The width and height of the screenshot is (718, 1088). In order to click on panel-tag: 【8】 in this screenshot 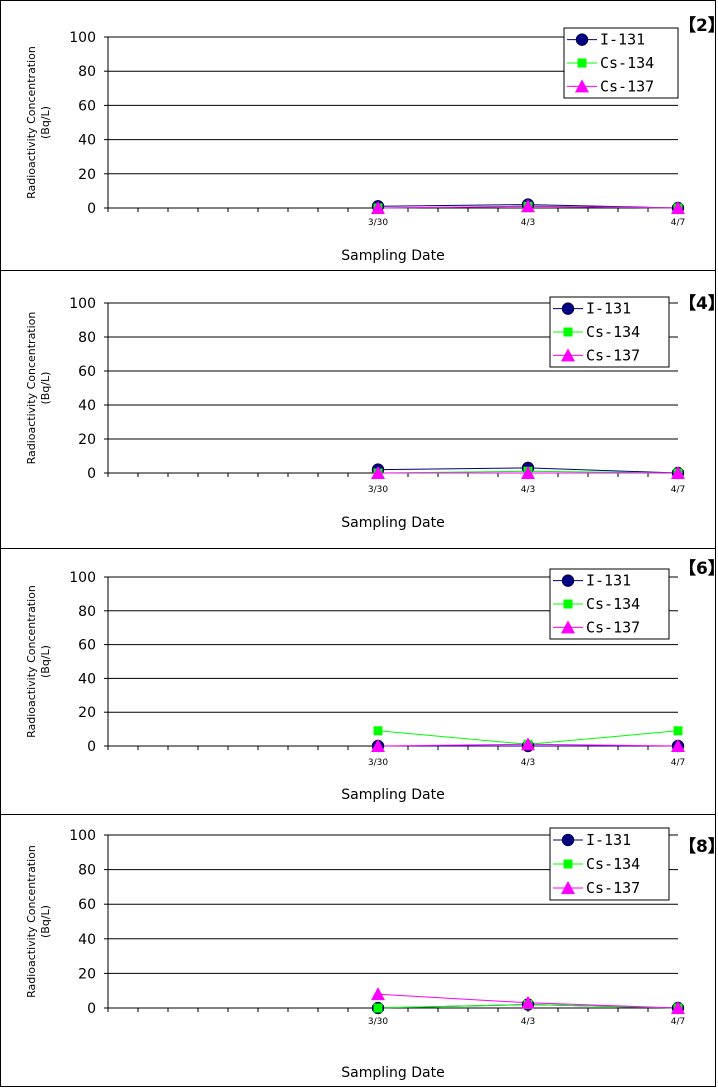, I will do `click(698, 846)`.